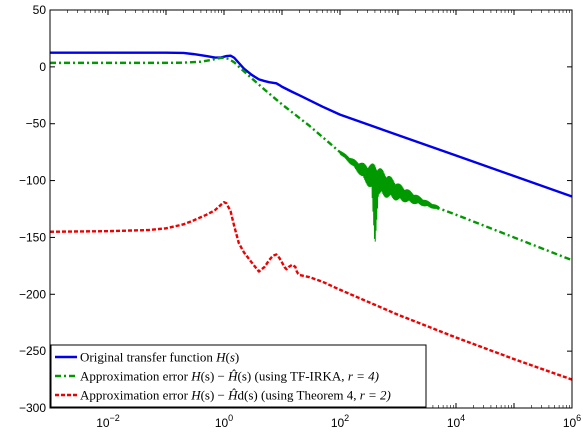 This screenshot has width=583, height=436. I want to click on y-tick-label: 0, so click(42, 67).